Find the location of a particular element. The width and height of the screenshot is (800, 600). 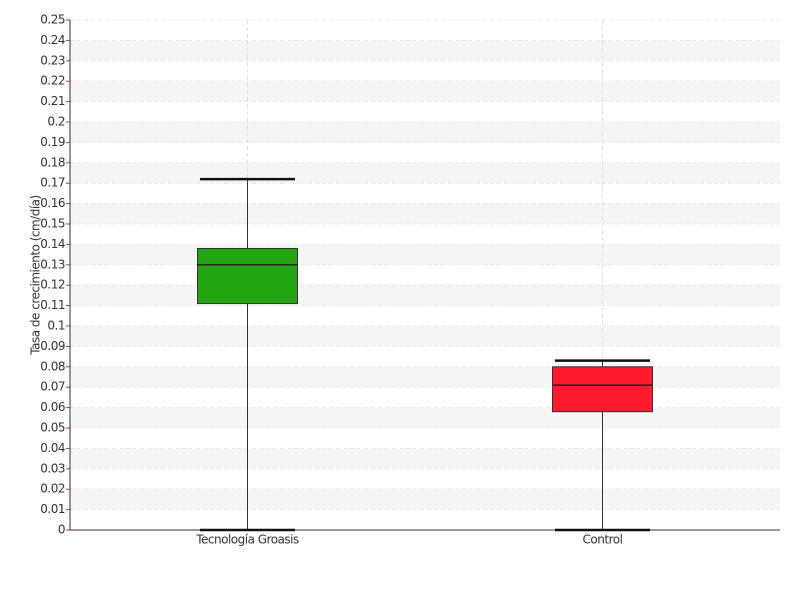

y-tick-label: 0.07 is located at coordinates (52, 387).